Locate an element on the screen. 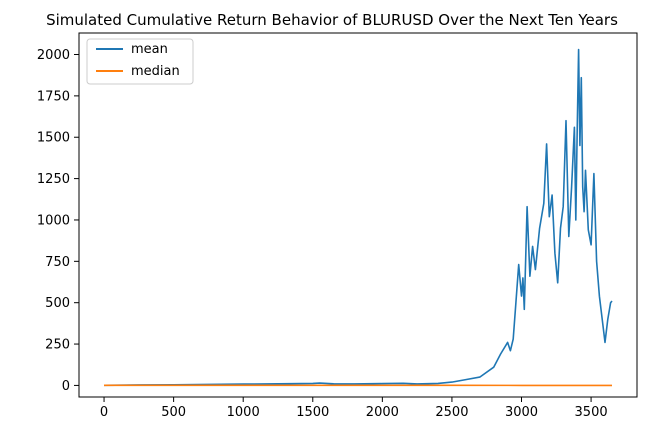 Image resolution: width=655 pixels, height=433 pixels. y-tick-label: 0 is located at coordinates (66, 386).